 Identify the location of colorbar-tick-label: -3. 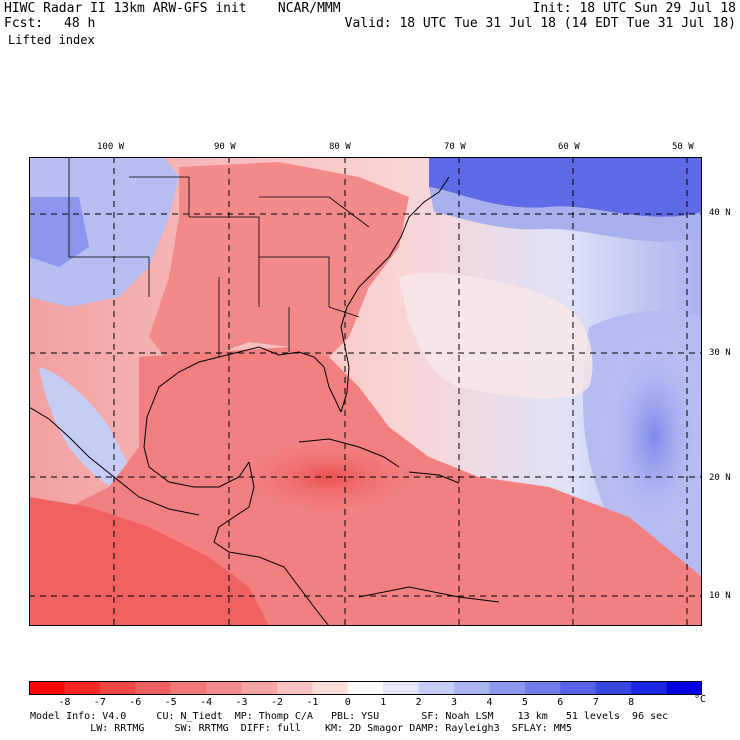
(241, 702).